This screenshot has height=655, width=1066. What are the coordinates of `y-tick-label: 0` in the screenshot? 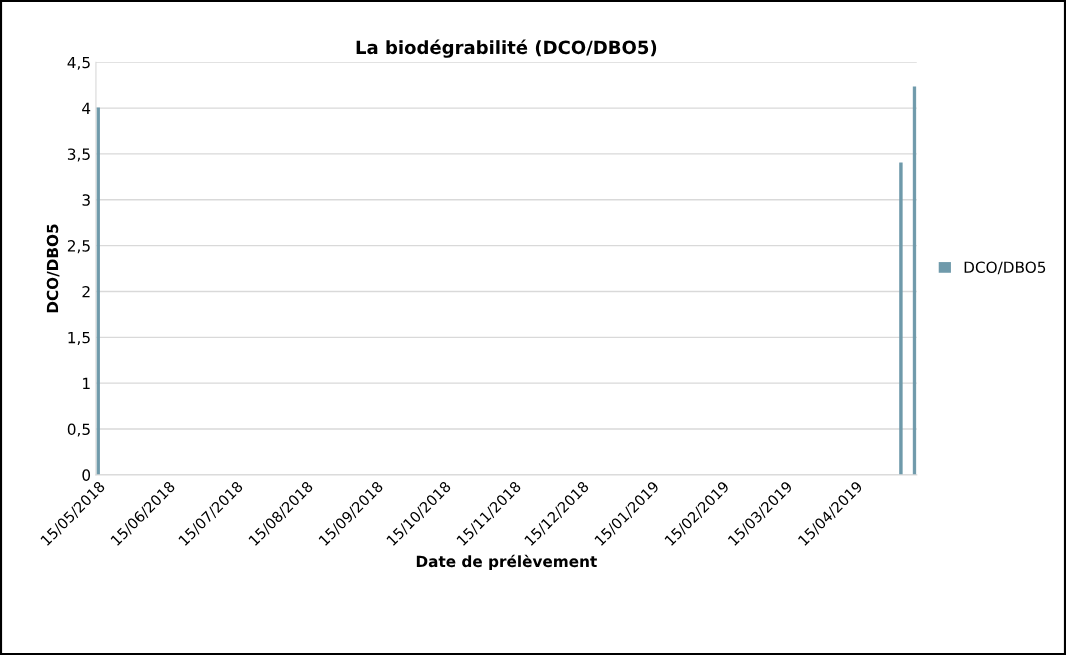 It's located at (86, 475).